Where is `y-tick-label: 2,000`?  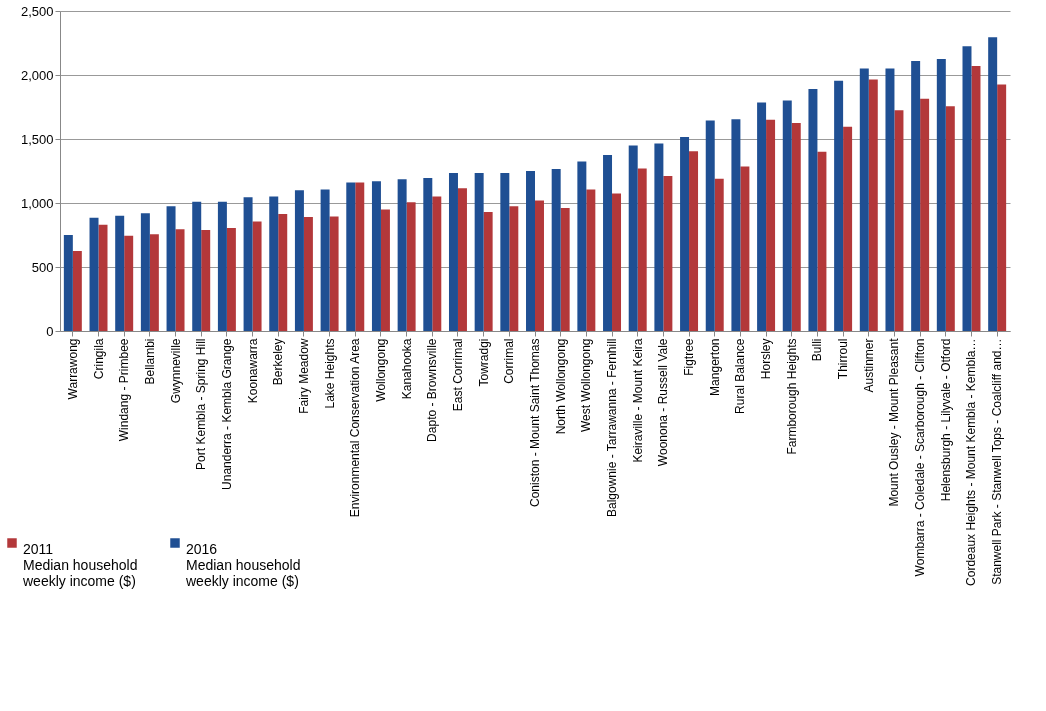 y-tick-label: 2,000 is located at coordinates (37, 75).